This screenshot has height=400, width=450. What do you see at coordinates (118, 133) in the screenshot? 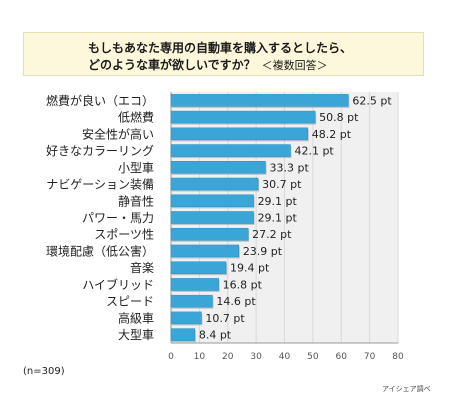
I see `category-label: 安全性が高い` at bounding box center [118, 133].